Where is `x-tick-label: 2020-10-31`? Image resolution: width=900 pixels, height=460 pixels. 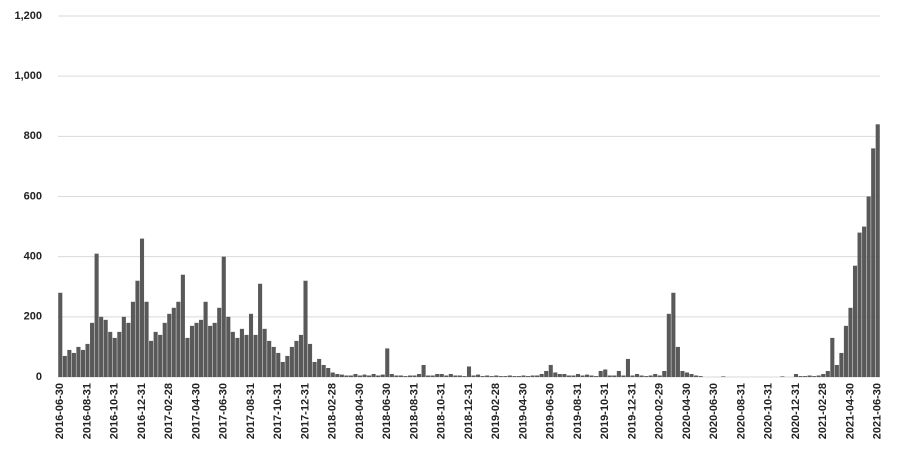 x-tick-label: 2020-10-31 is located at coordinates (769, 411).